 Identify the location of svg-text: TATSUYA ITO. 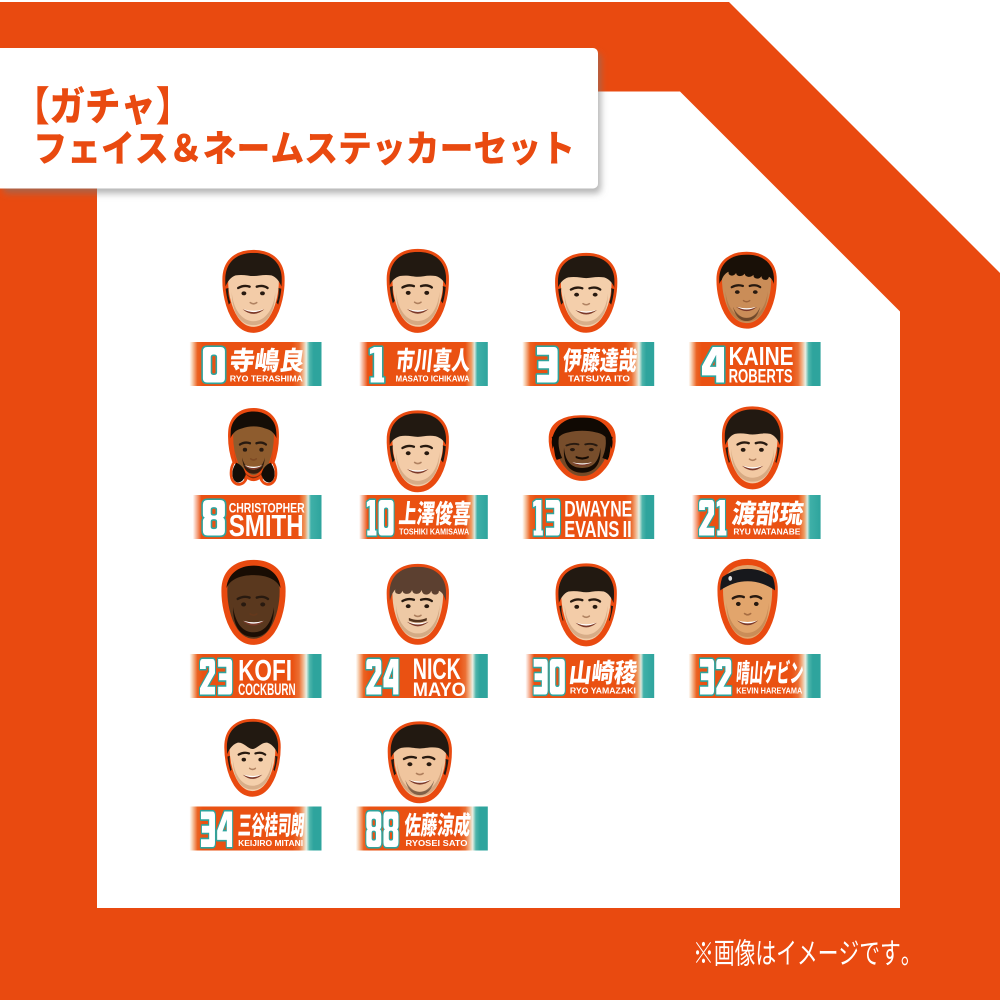
(599, 378).